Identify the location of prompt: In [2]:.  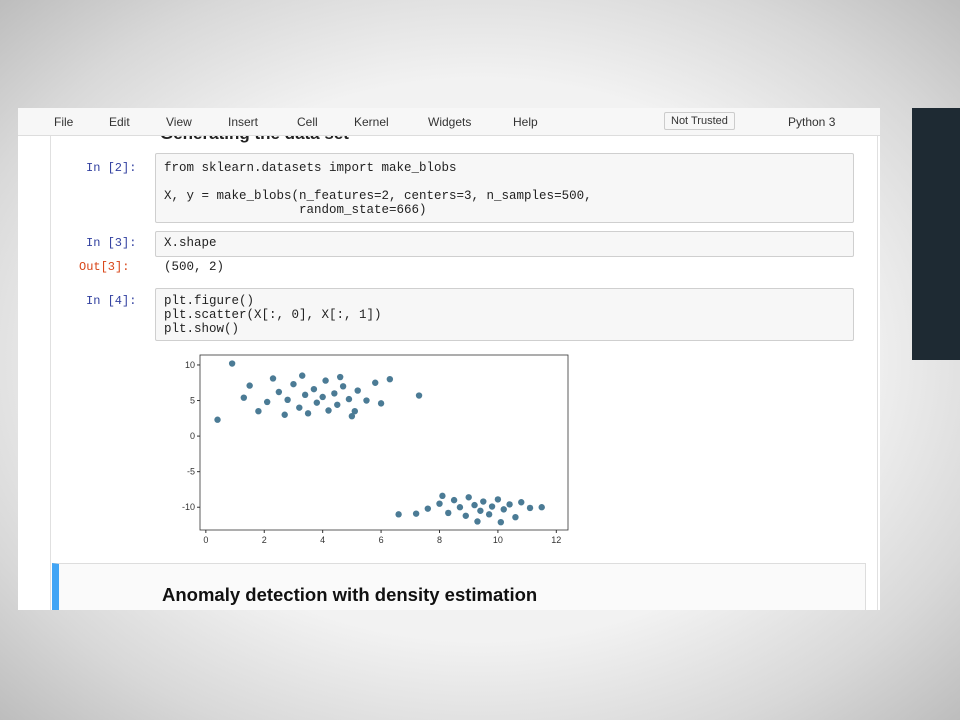
(111, 168).